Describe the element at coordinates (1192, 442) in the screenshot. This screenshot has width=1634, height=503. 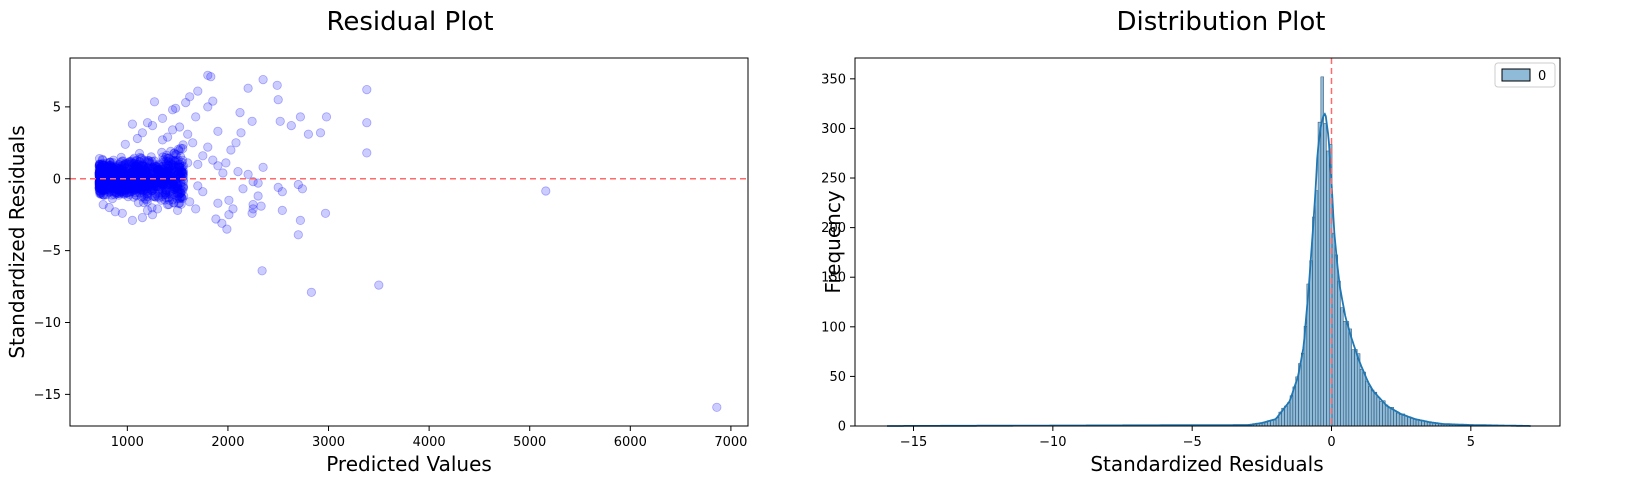
I see `x-tick-label: −5` at that location.